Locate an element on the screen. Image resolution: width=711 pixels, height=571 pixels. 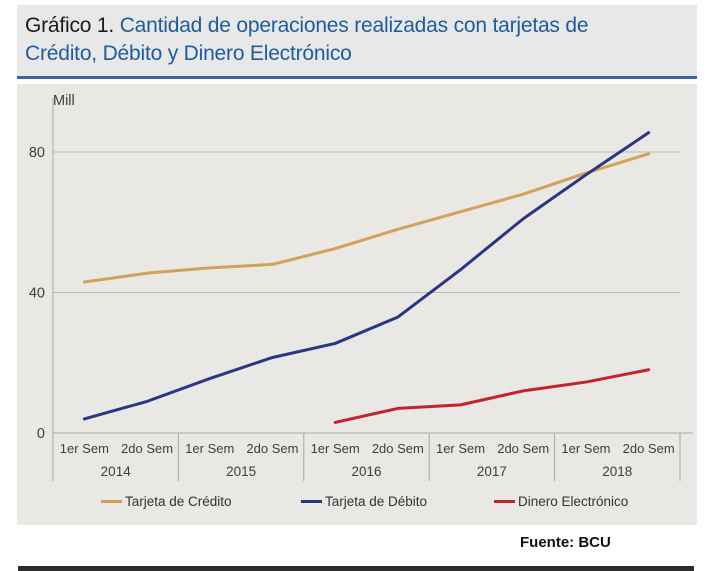
y-tick-label-80: 80 is located at coordinates (37, 153).